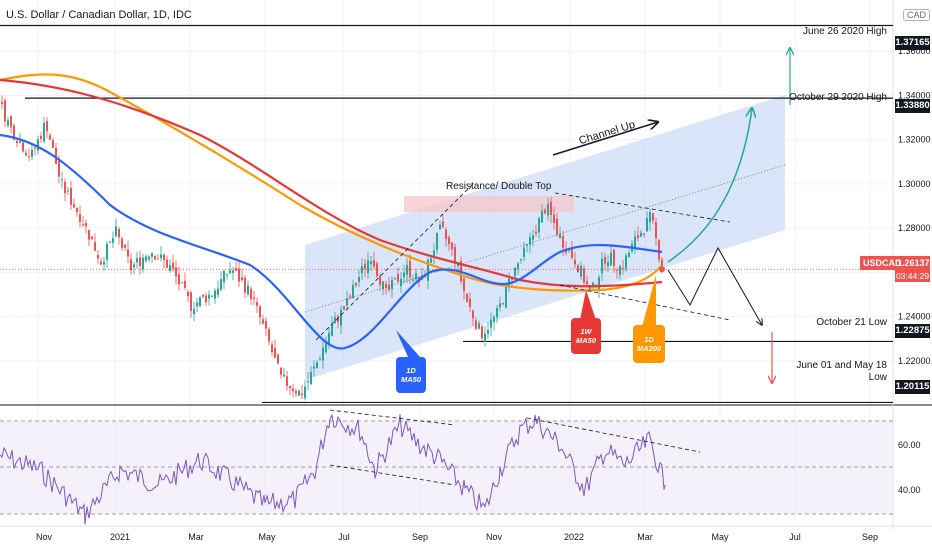  I want to click on annotation-june01-low-line2: Low, so click(877, 377).